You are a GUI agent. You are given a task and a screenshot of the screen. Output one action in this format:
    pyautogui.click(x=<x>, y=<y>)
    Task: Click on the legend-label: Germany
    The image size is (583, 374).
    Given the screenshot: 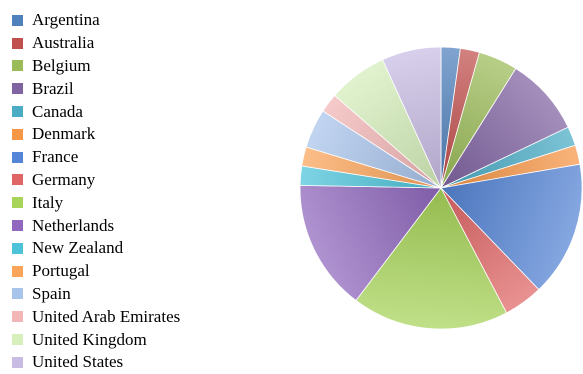 What is the action you would take?
    pyautogui.click(x=64, y=179)
    